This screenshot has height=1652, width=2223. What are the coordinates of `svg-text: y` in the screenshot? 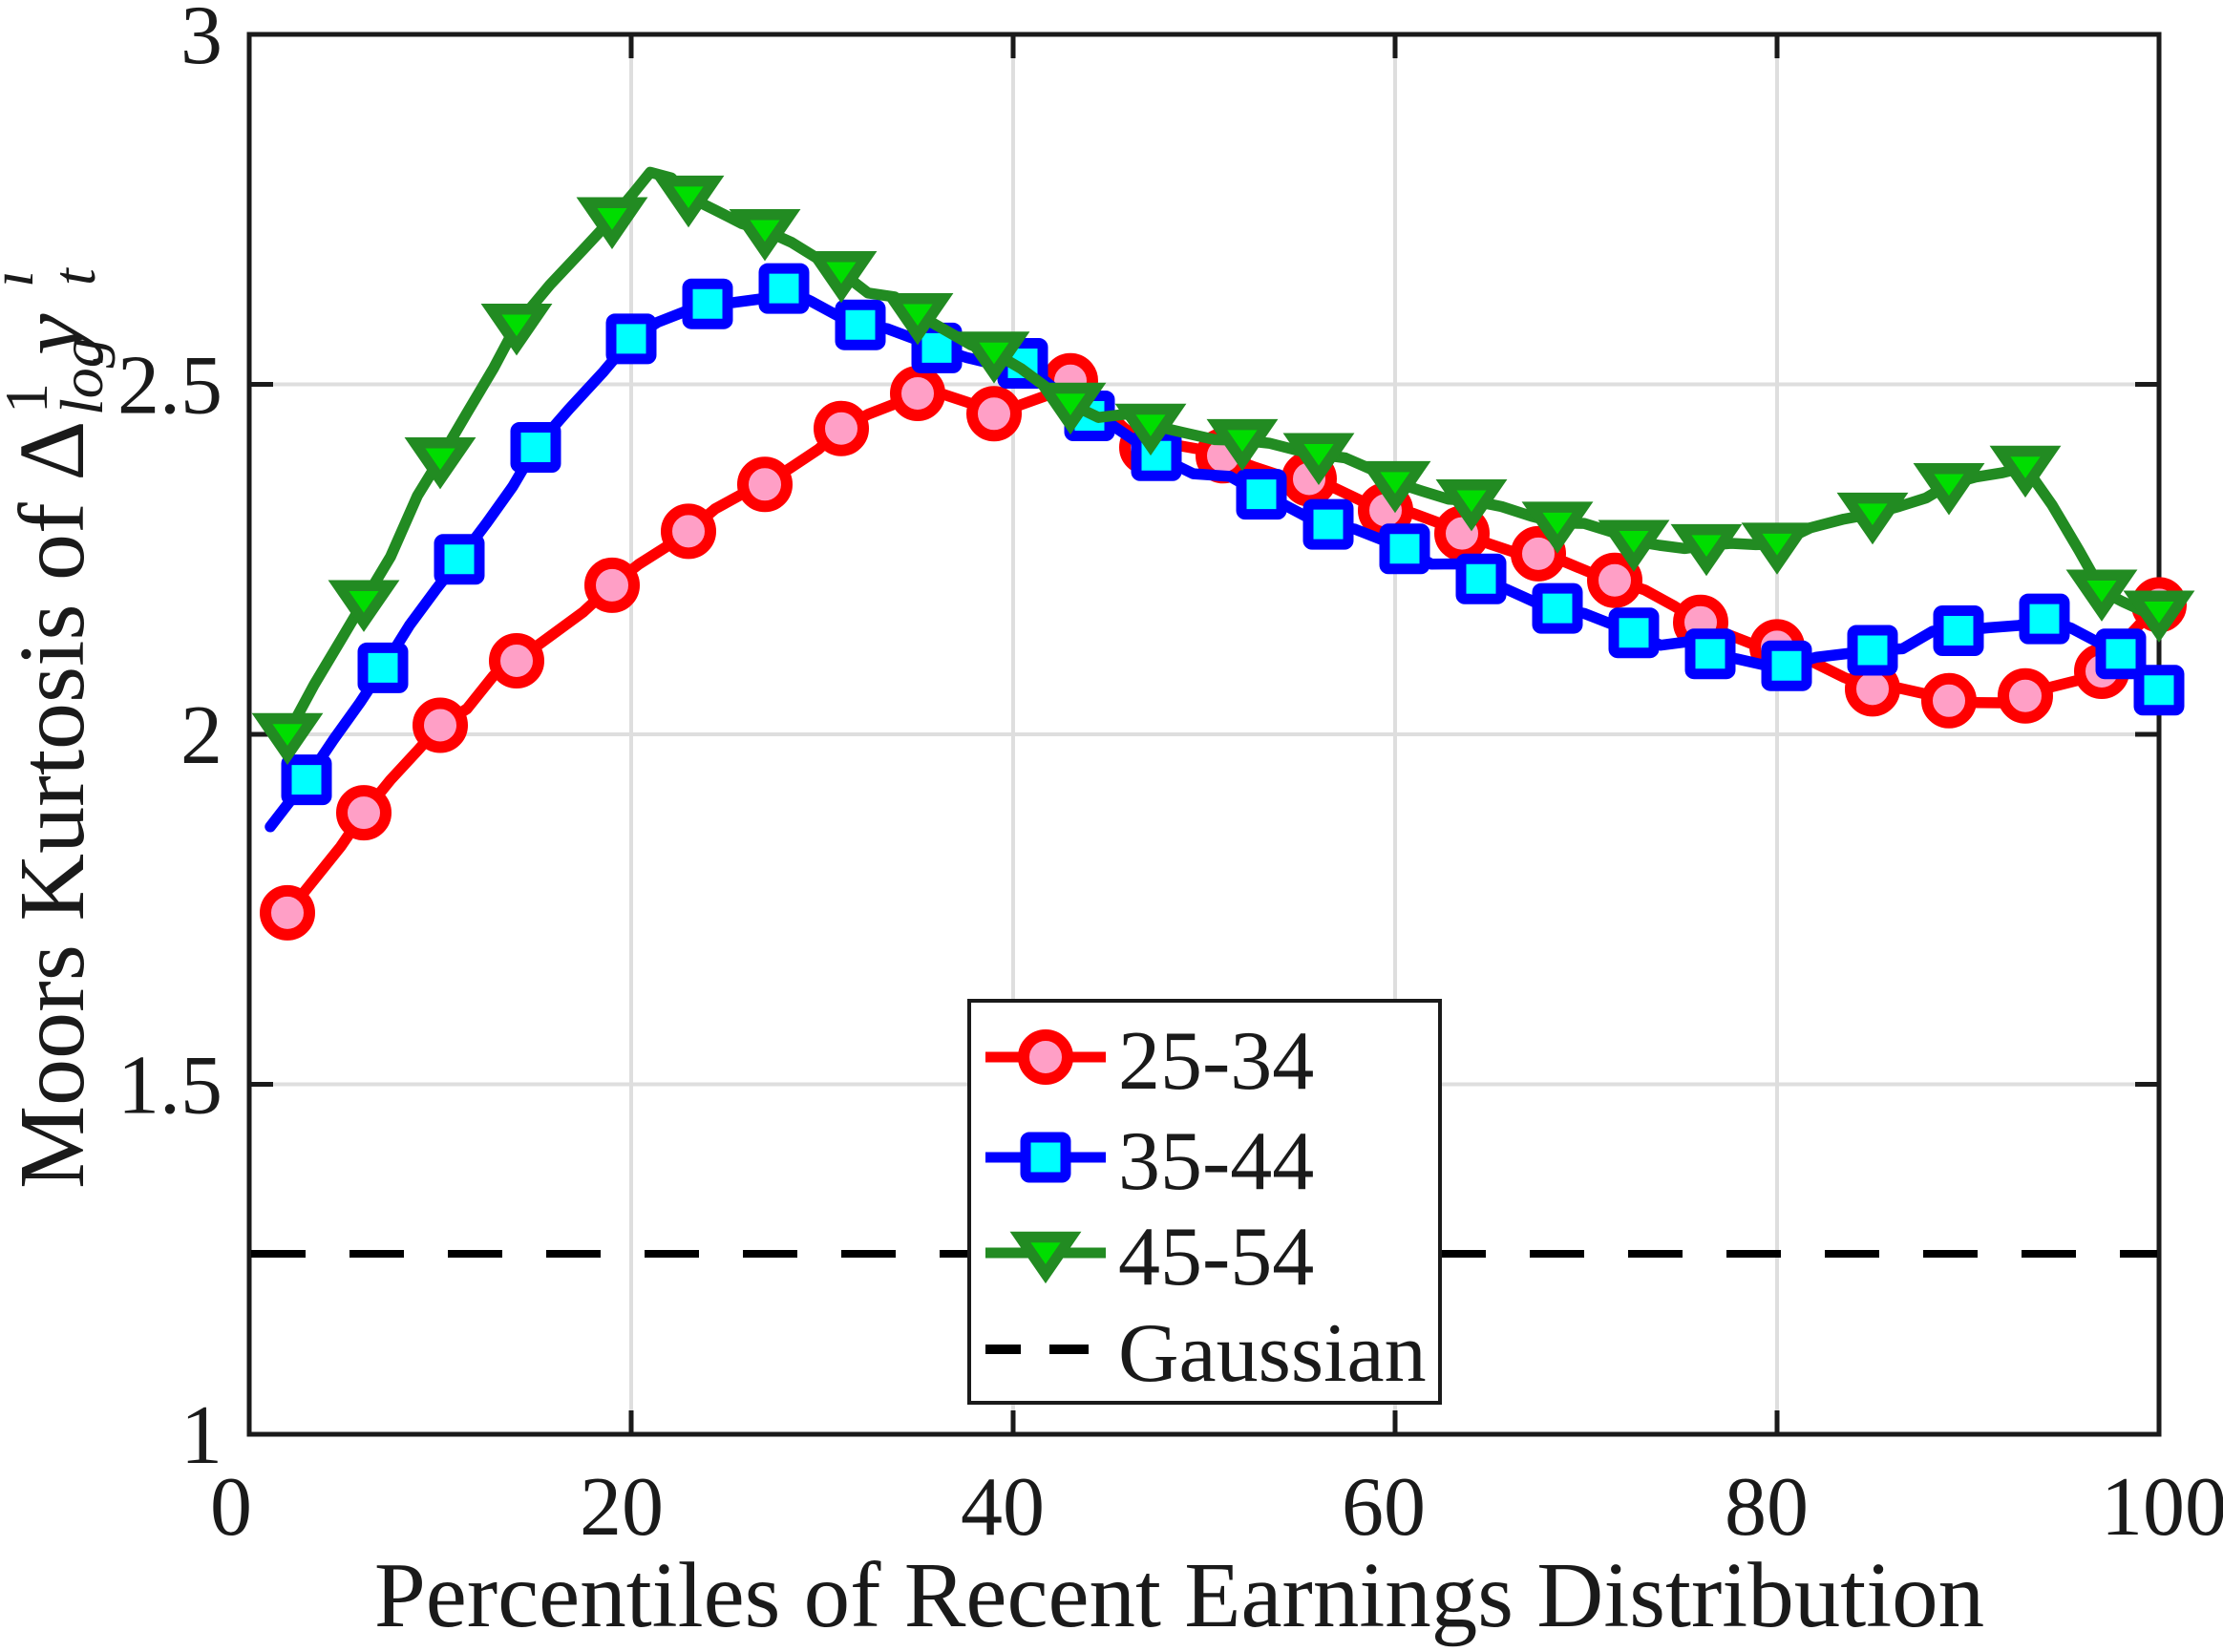 It's located at (52, 338).